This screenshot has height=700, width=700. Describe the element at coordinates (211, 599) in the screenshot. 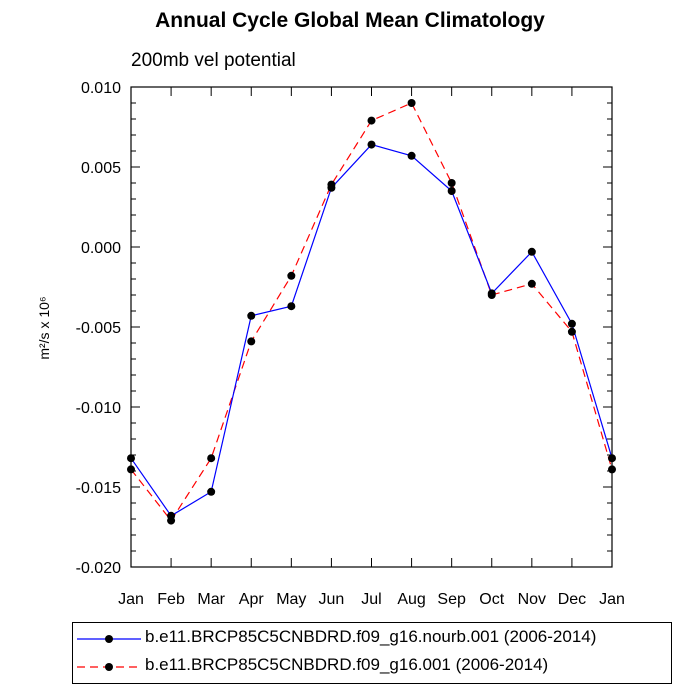

I see `x-tick-label: Mar` at that location.